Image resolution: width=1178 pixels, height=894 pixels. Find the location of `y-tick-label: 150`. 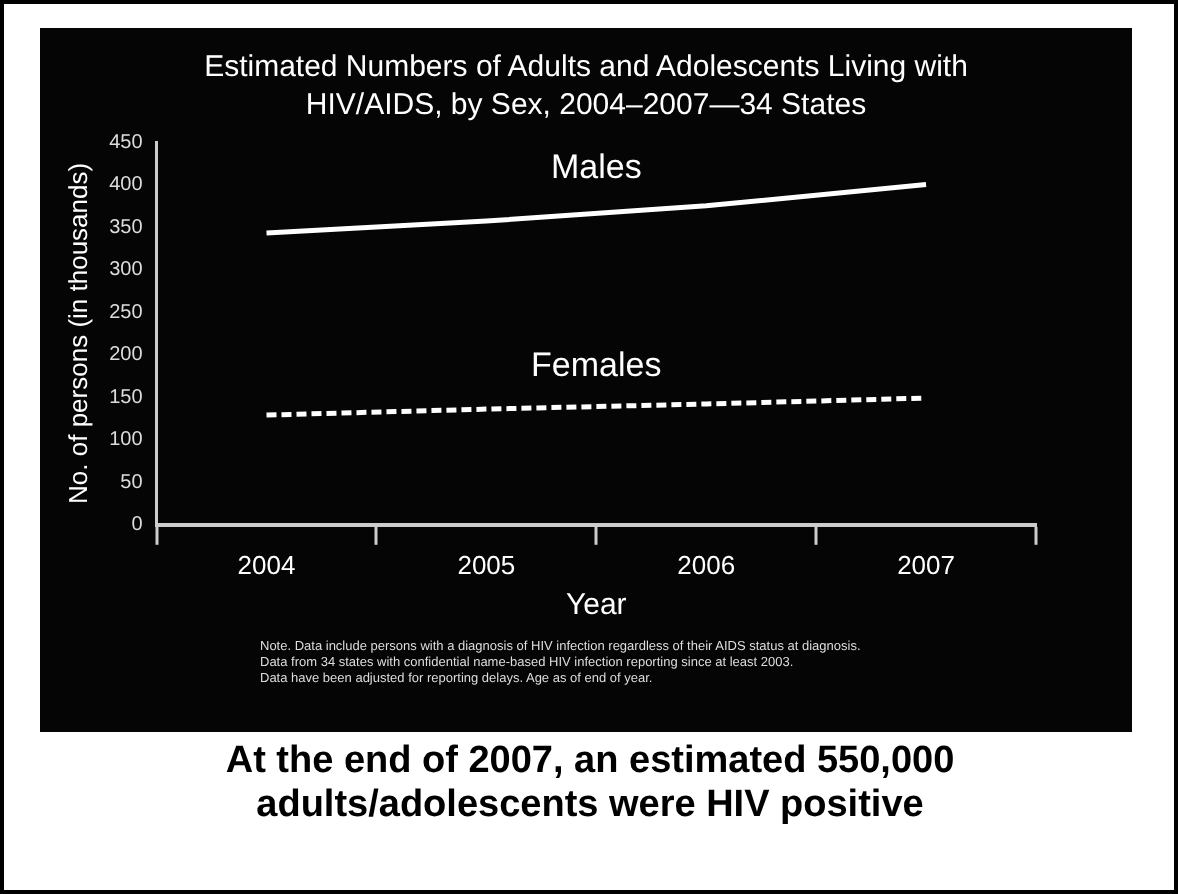

y-tick-label: 150 is located at coordinates (126, 397).